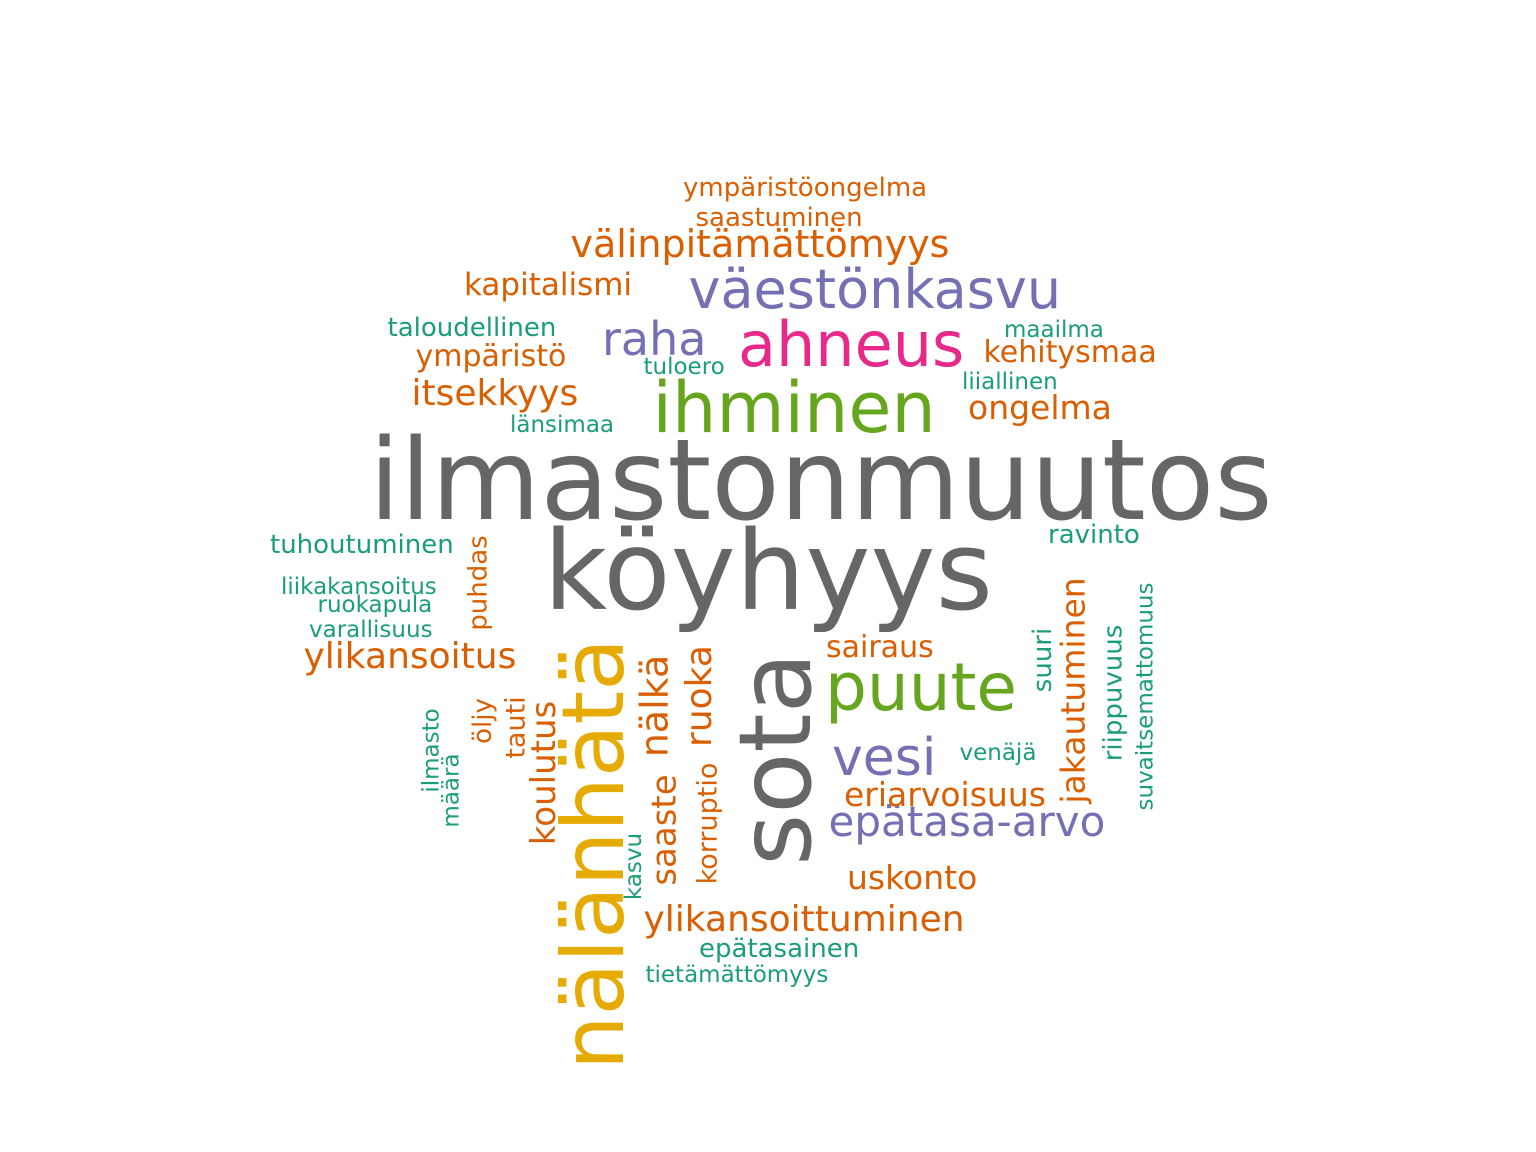 This screenshot has width=1536, height=1152. I want to click on word-liiallinen: liiallinen, so click(1010, 381).